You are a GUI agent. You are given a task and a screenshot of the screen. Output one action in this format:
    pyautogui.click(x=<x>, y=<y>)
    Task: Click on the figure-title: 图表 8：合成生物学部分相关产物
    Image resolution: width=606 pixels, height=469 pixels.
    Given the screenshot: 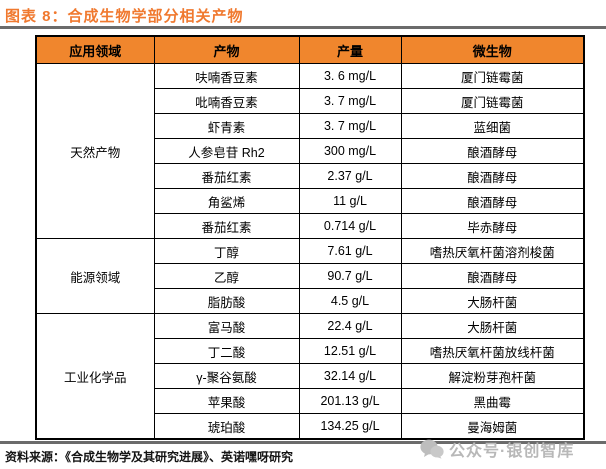 What is the action you would take?
    pyautogui.click(x=124, y=16)
    